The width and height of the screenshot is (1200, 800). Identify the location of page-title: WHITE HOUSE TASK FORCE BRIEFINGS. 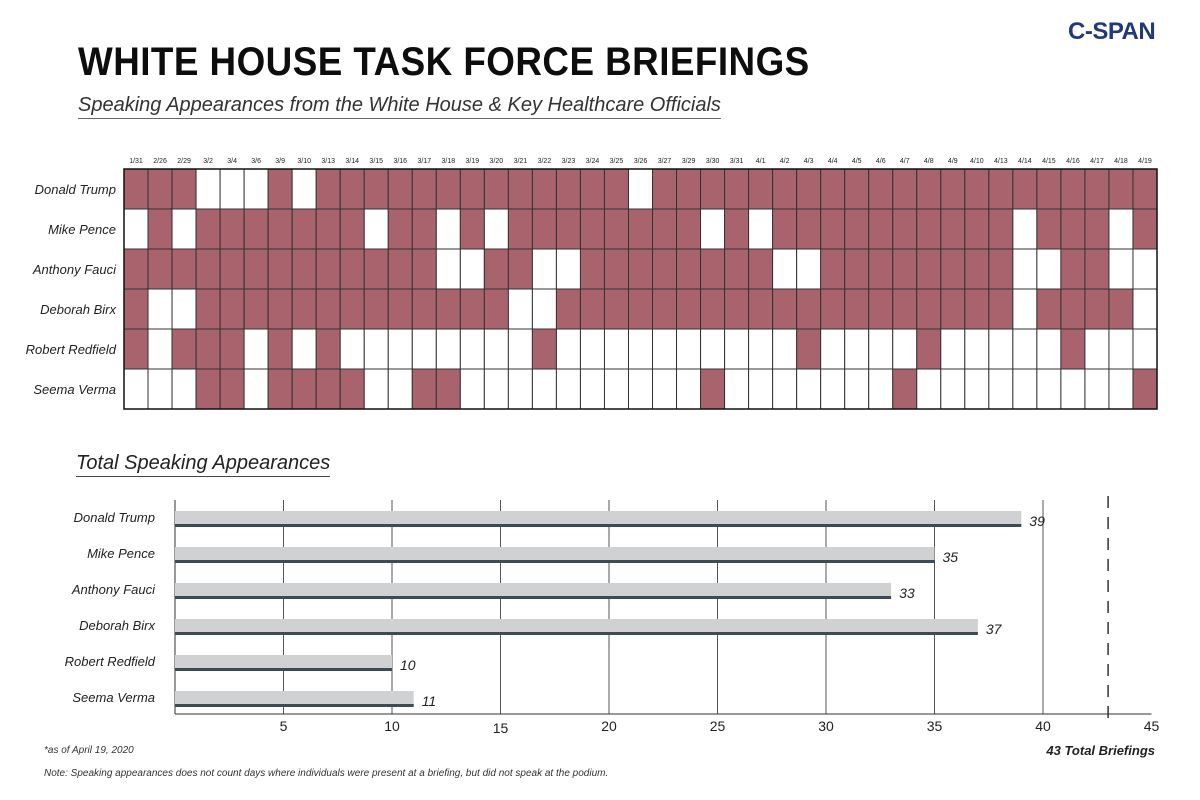
(444, 62).